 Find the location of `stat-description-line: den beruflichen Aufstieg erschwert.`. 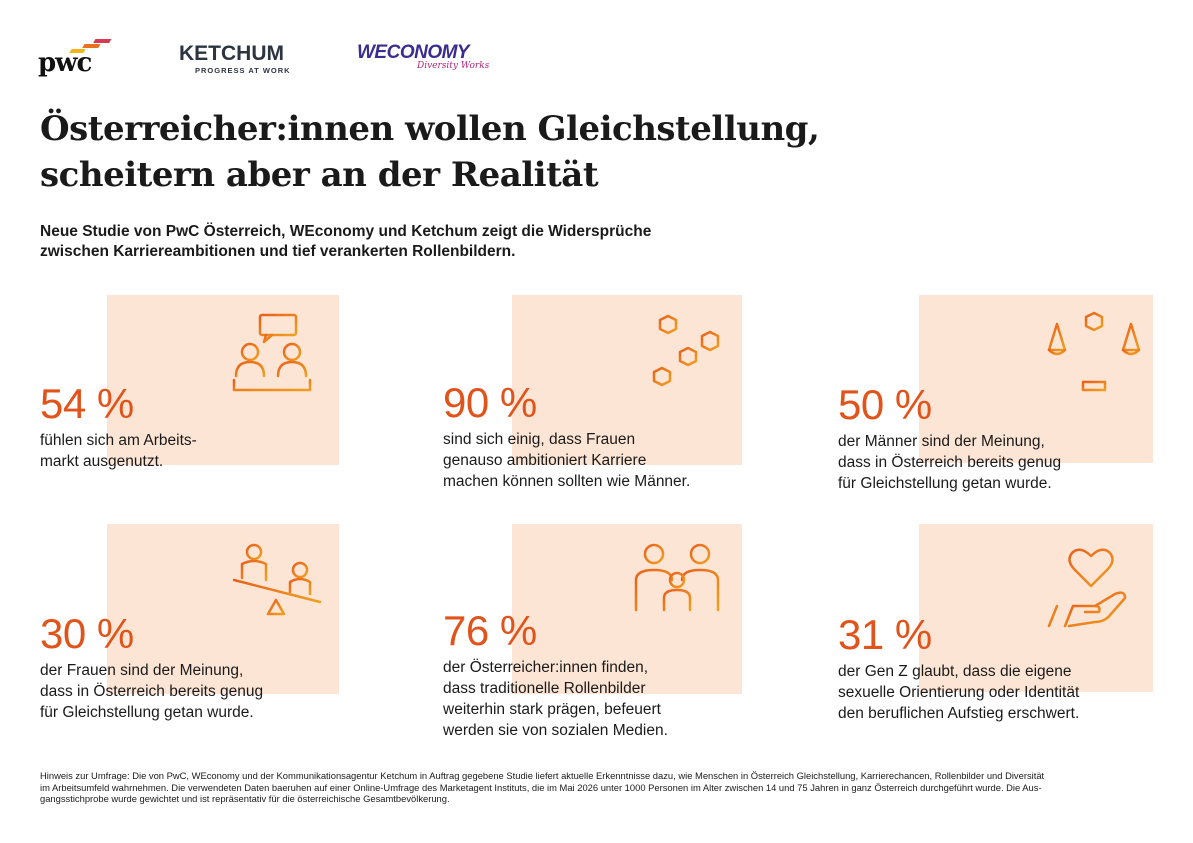

stat-description-line: den beruflichen Aufstieg erschwert. is located at coordinates (959, 713).